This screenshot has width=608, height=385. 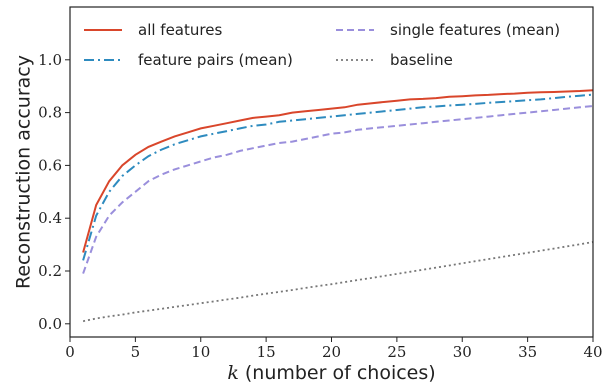 What do you see at coordinates (50, 271) in the screenshot?
I see `y-tick-label: 0.2` at bounding box center [50, 271].